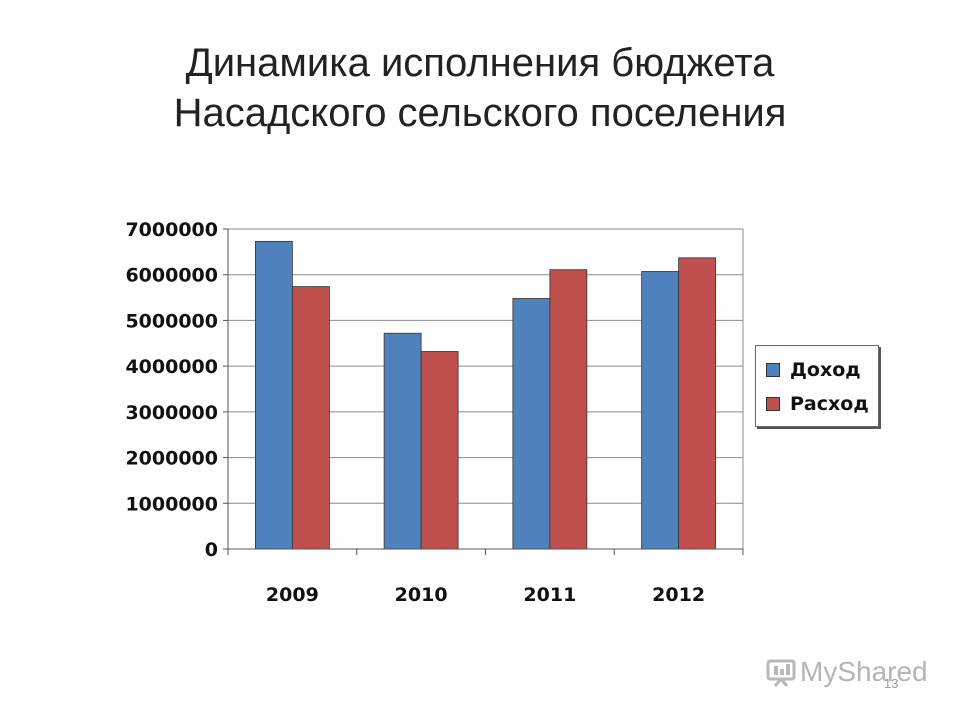 The height and width of the screenshot is (720, 960). I want to click on legend-item-expense: Расход, so click(817, 404).